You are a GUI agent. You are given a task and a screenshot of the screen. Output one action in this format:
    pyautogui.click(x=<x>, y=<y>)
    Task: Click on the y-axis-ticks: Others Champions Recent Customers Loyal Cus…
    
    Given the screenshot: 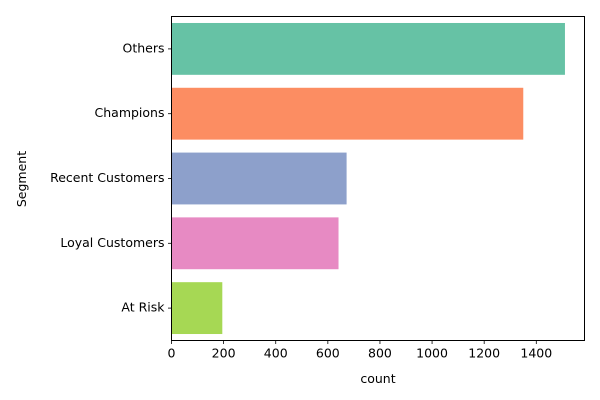 What is the action you would take?
    pyautogui.click(x=111, y=177)
    